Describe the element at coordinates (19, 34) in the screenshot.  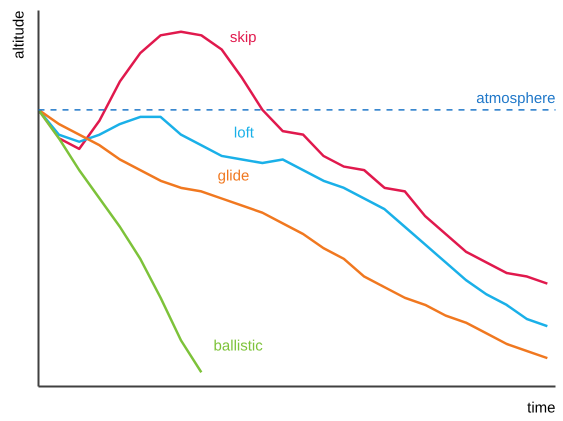
I see `y-axis-title: altitude` at that location.